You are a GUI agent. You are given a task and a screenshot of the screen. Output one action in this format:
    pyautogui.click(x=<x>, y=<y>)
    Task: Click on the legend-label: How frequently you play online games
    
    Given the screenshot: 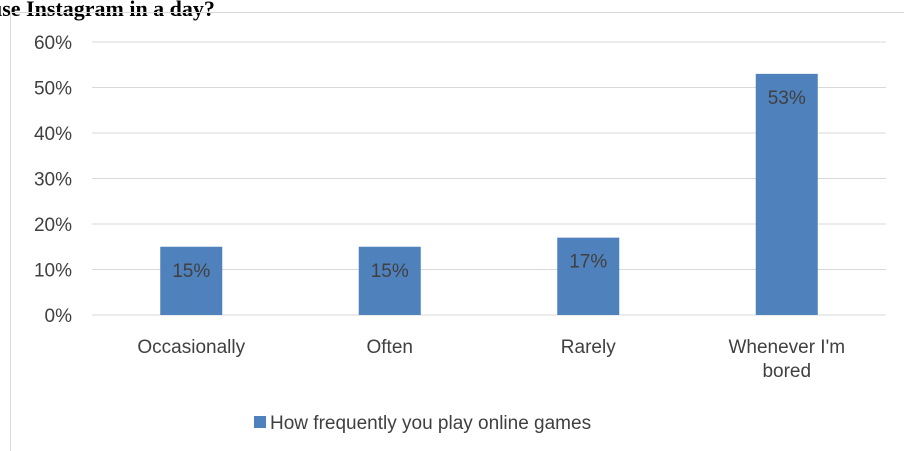 What is the action you would take?
    pyautogui.click(x=430, y=423)
    